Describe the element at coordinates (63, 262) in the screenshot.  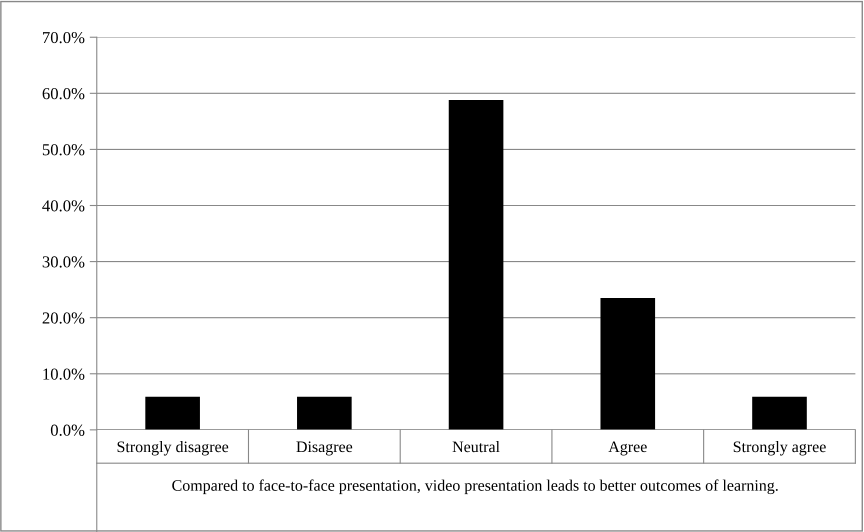
I see `y-tick-label: 30.0%` at that location.